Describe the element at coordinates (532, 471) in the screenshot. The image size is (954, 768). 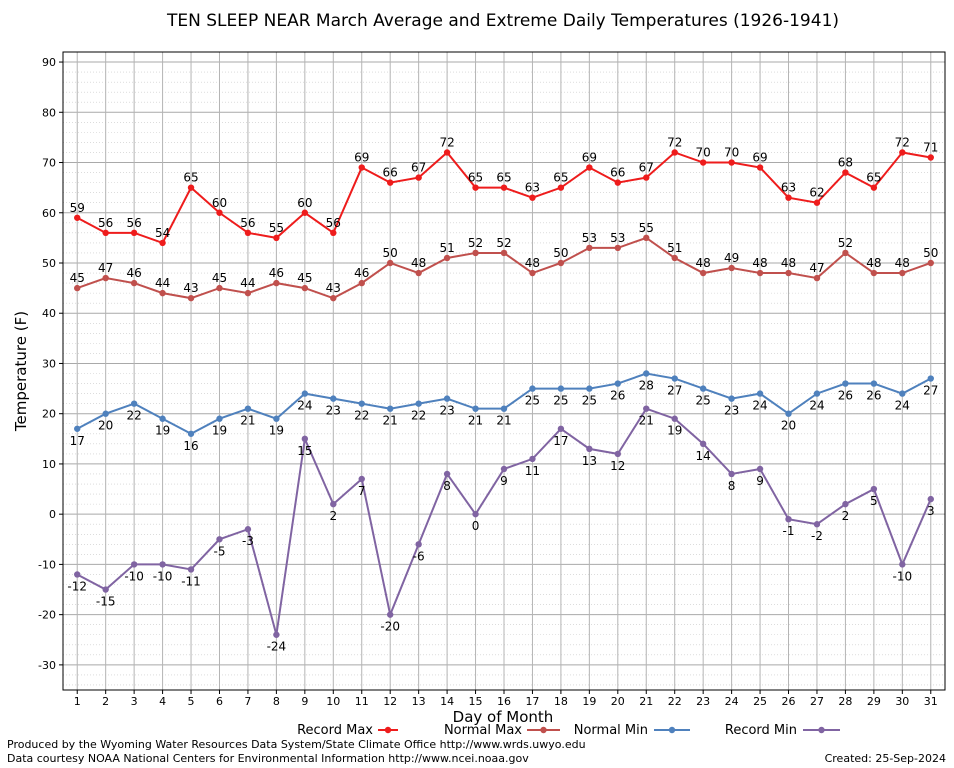
I see `record-min-data-label: 11` at that location.